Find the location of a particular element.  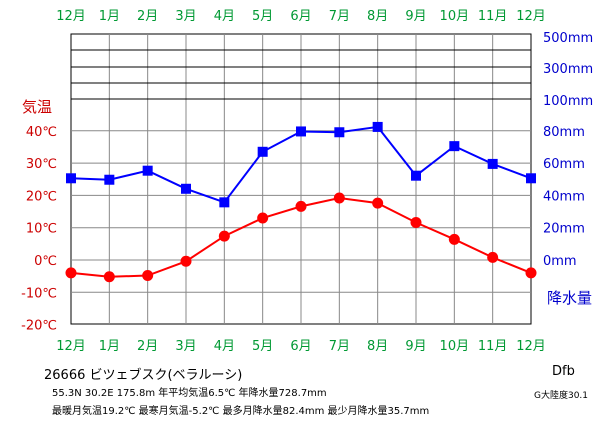

month-label-bottom: 11月 is located at coordinates (493, 346).